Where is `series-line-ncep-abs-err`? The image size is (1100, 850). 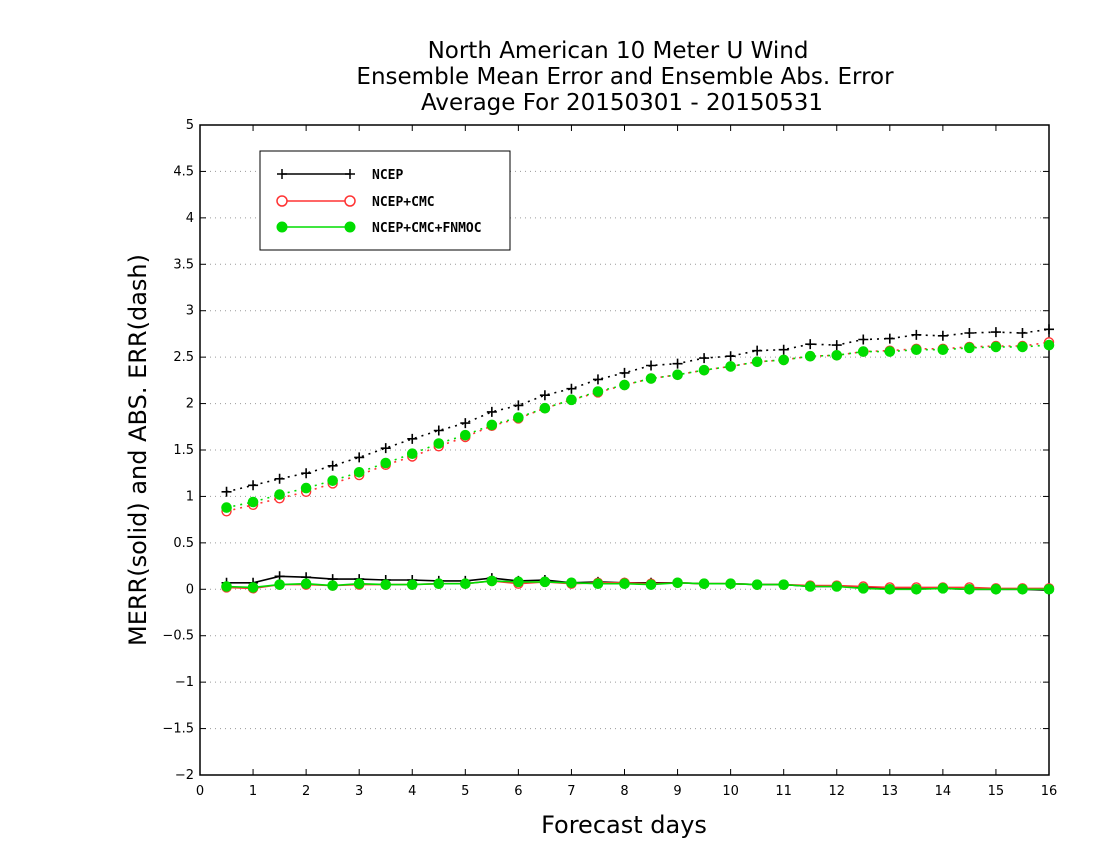 series-line-ncep-abs-err is located at coordinates (638, 410).